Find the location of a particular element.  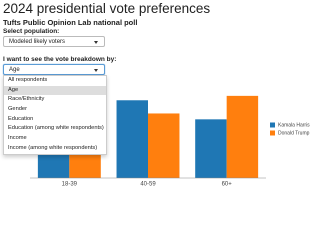

dropdown-option: Education (among white respondents) is located at coordinates (56, 128).